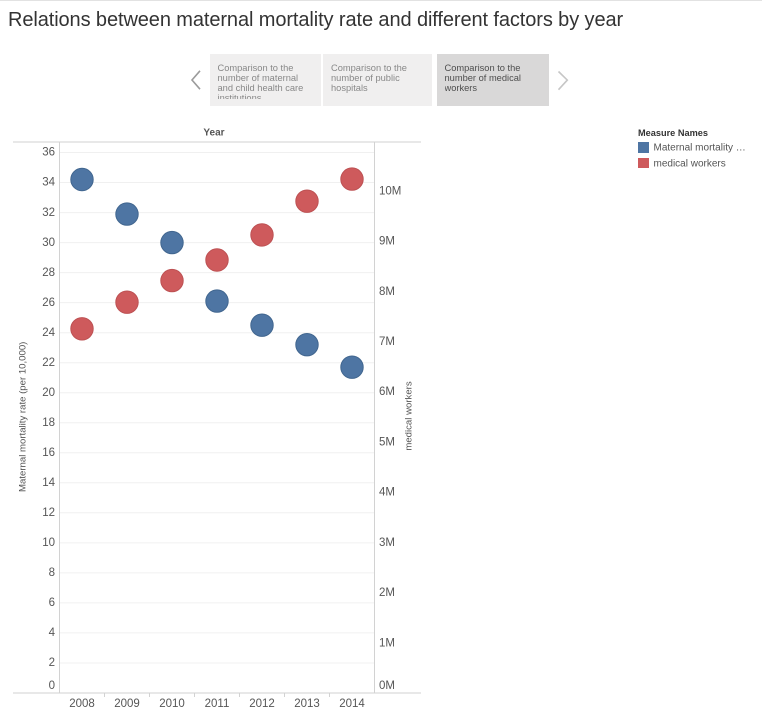 The image size is (762, 717). I want to click on svg-text: 36, so click(48, 153).